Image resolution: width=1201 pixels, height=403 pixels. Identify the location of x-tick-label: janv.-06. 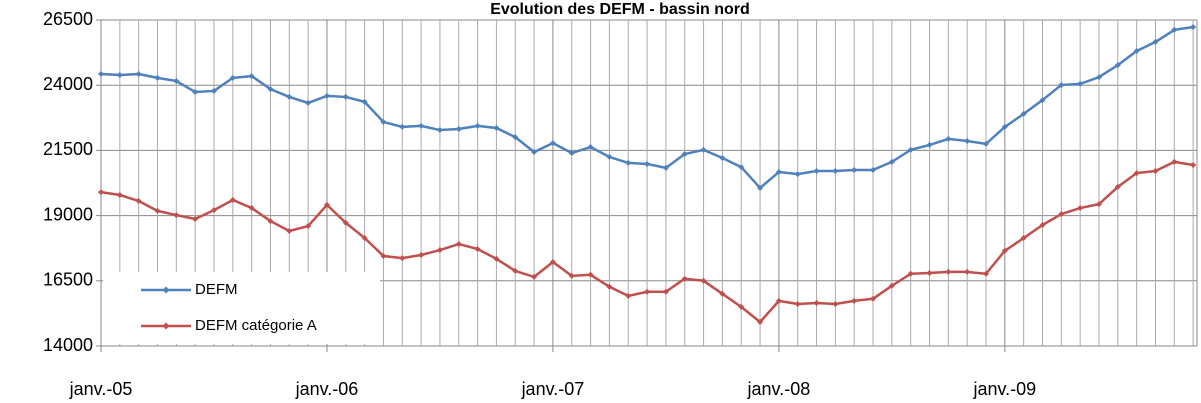
(327, 389).